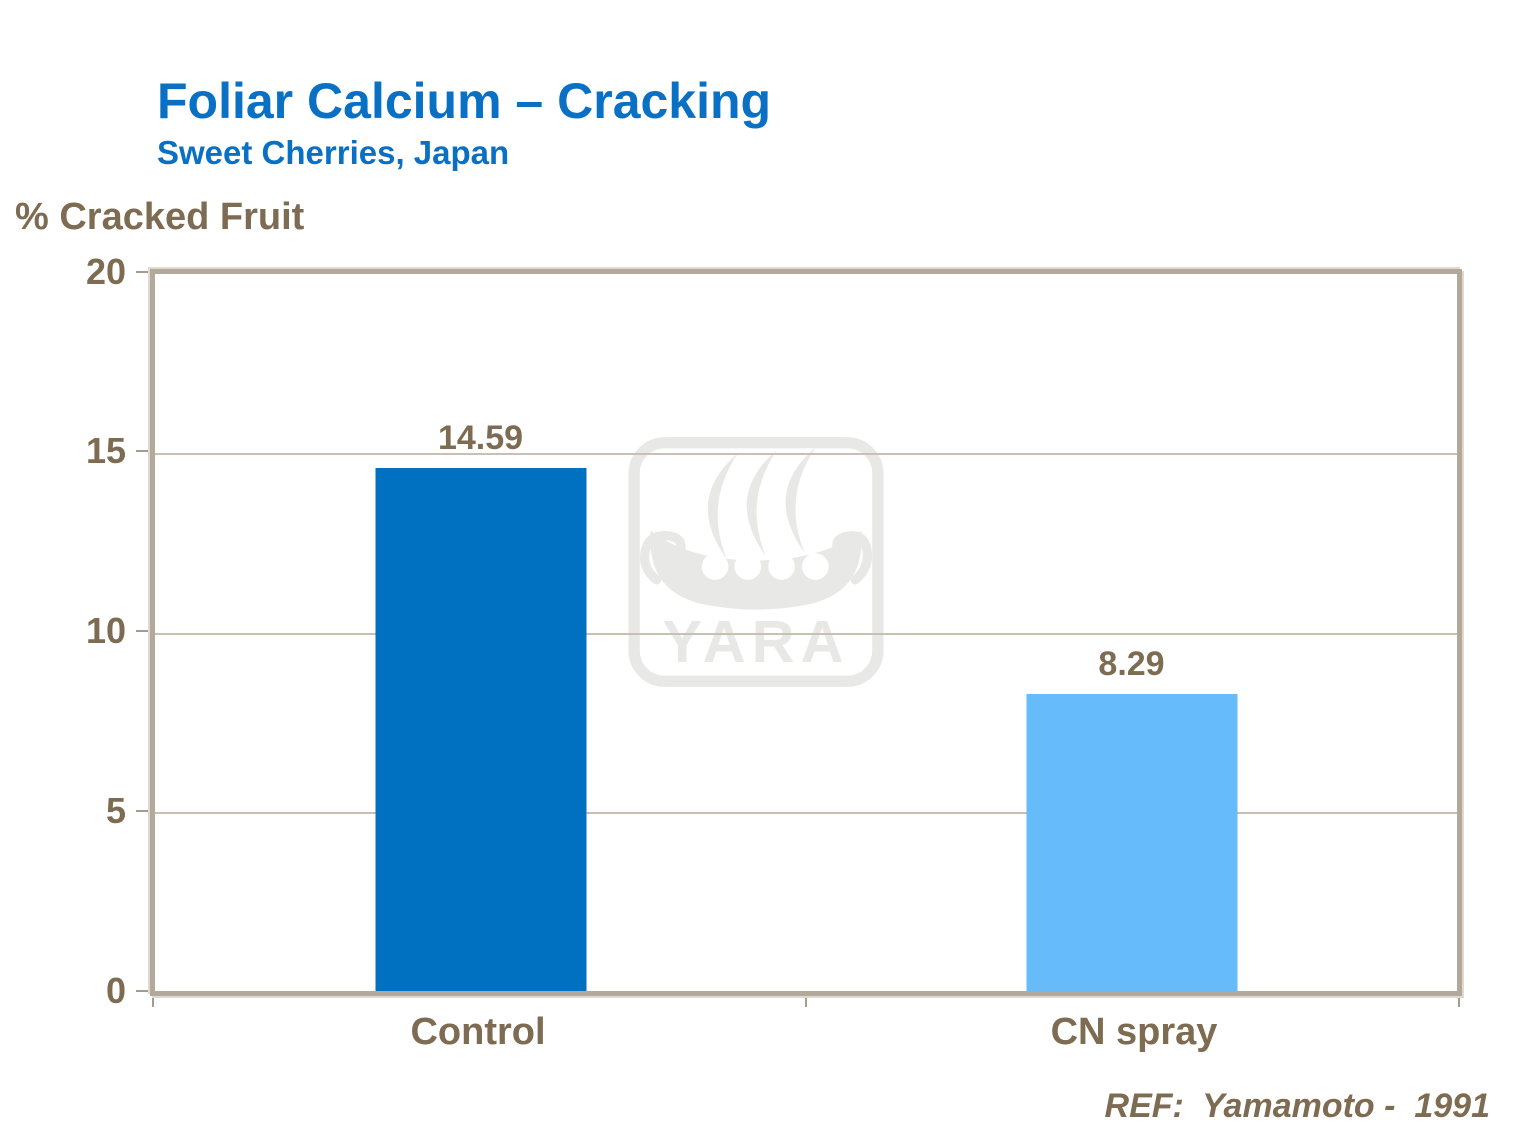 Image resolution: width=1518 pixels, height=1129 pixels. What do you see at coordinates (464, 101) in the screenshot?
I see `slide-title: Foliar Calcium – Cracking` at bounding box center [464, 101].